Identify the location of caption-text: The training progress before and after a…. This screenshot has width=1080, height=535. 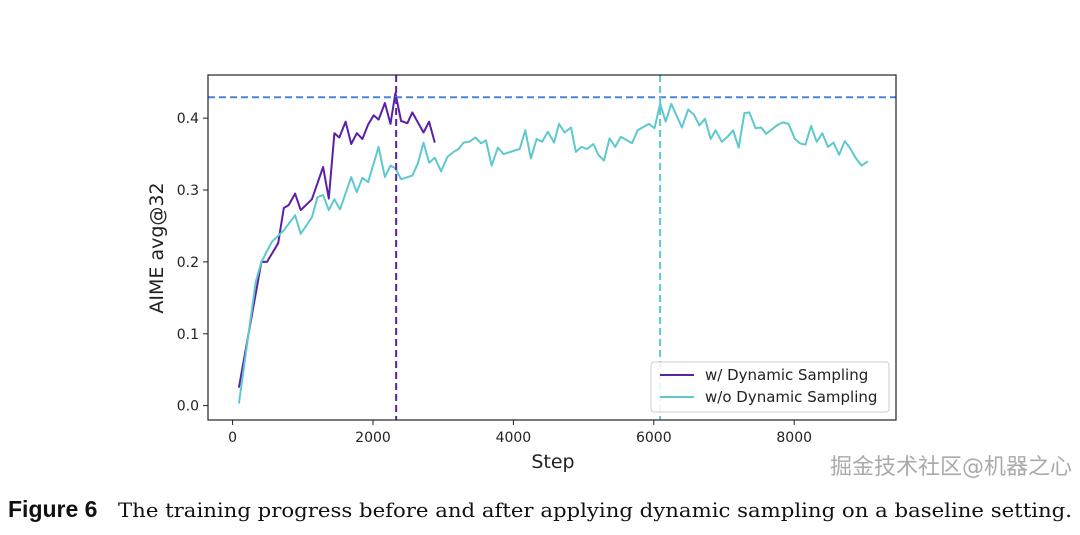
(595, 510).